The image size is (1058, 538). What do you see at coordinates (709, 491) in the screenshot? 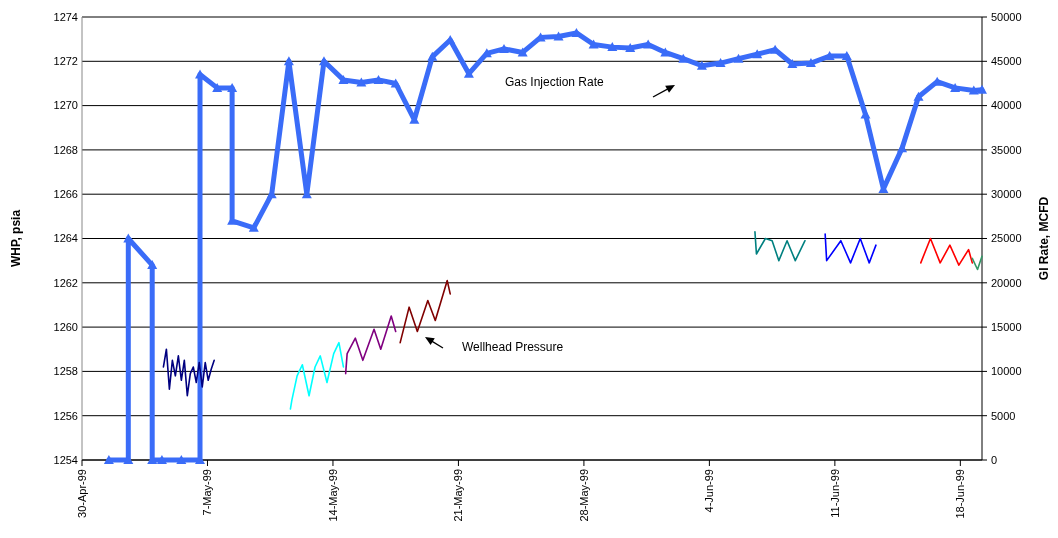
I see `x-tick-label: 4-Jun-99` at bounding box center [709, 491].